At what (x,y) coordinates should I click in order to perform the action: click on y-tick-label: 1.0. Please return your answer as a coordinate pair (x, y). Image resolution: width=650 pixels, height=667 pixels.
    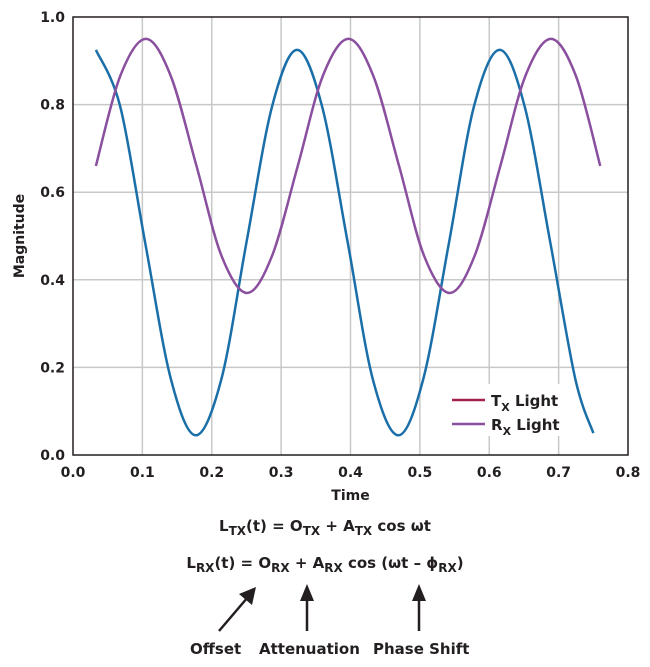
    Looking at the image, I should click on (52, 18).